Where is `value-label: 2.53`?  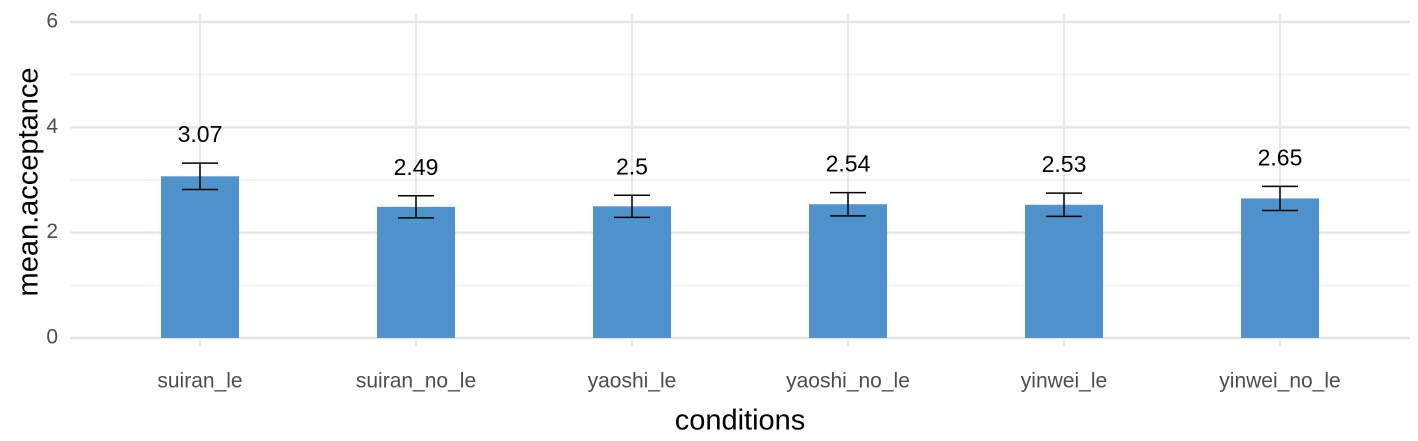
value-label: 2.53 is located at coordinates (1064, 164).